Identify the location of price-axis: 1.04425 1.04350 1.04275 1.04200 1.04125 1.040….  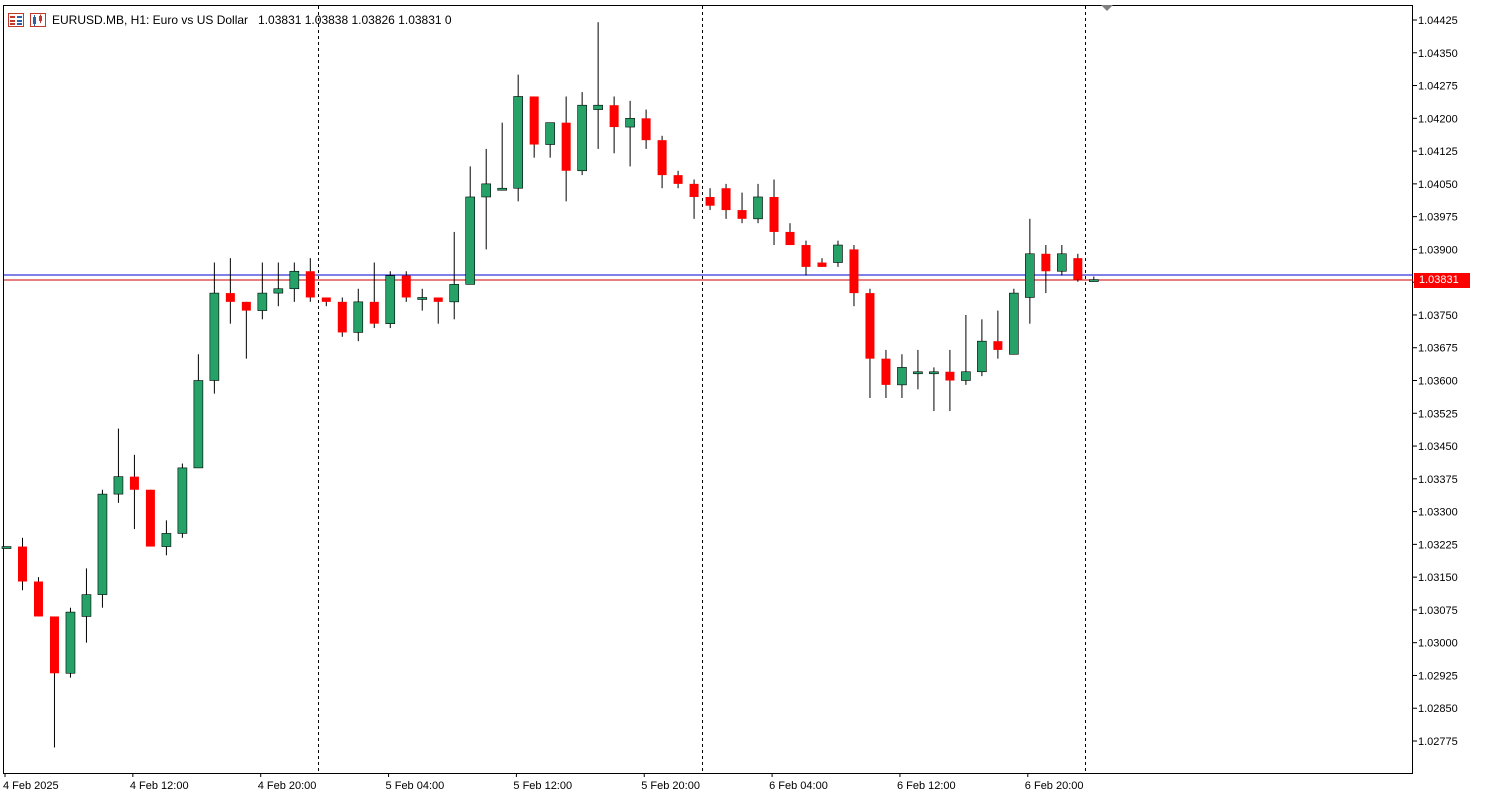
(1435, 381).